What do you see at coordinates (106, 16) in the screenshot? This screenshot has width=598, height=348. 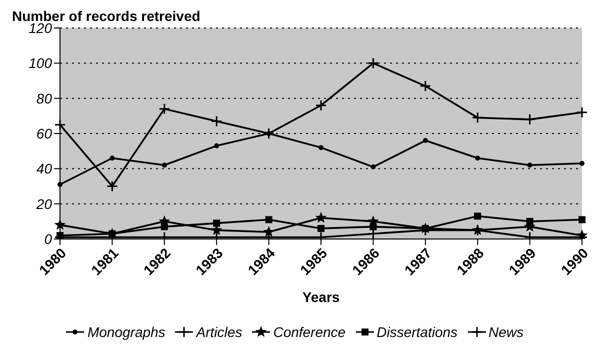 I see `y-axis-title: Number of records retreived` at bounding box center [106, 16].